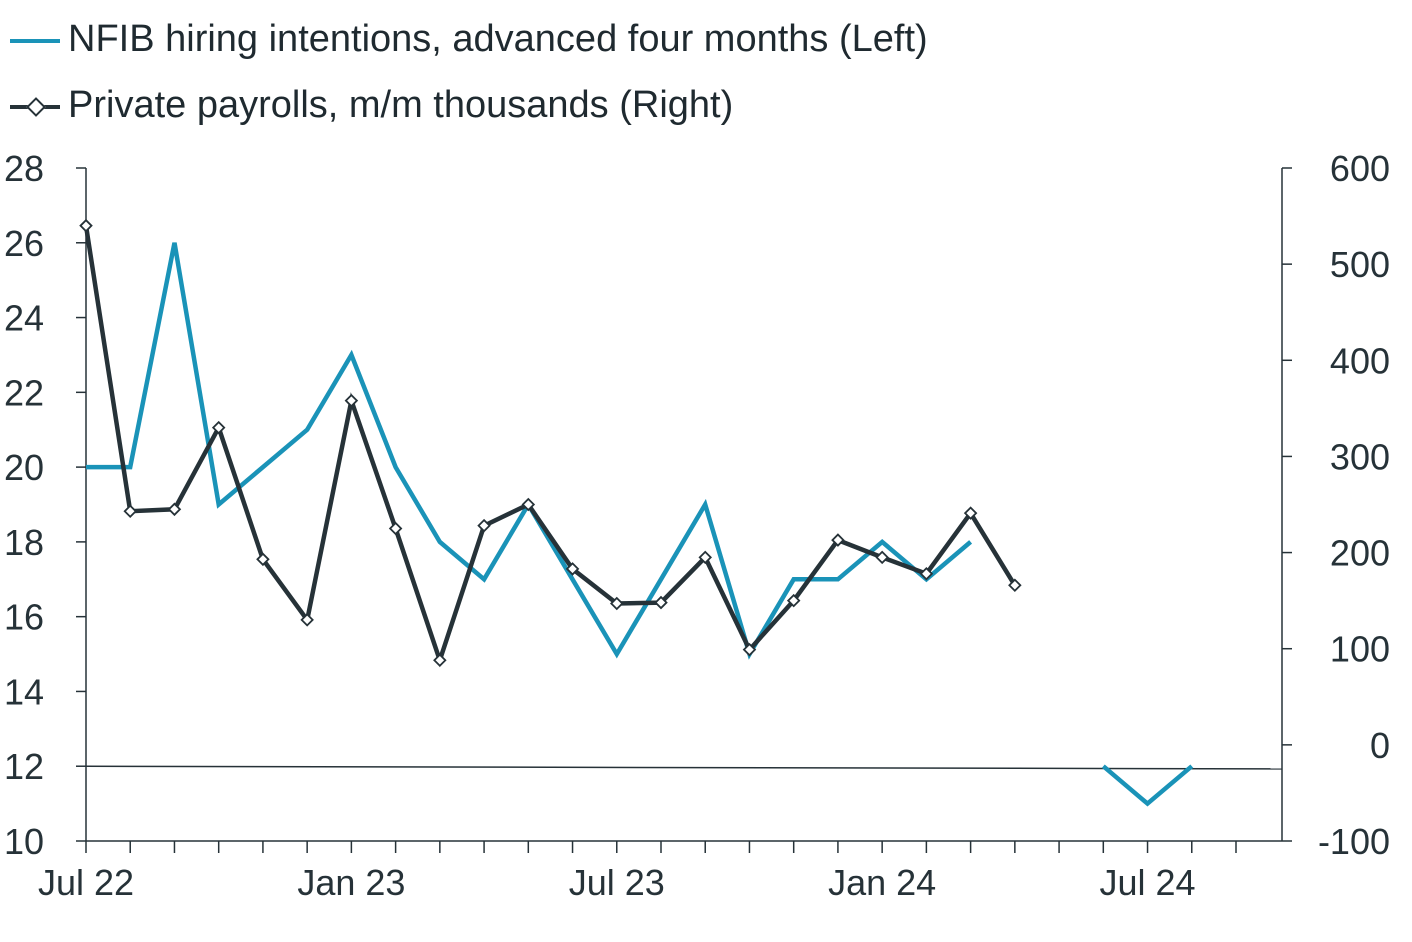 The width and height of the screenshot is (1412, 942). What do you see at coordinates (24, 542) in the screenshot?
I see `left-tick-label: 18` at bounding box center [24, 542].